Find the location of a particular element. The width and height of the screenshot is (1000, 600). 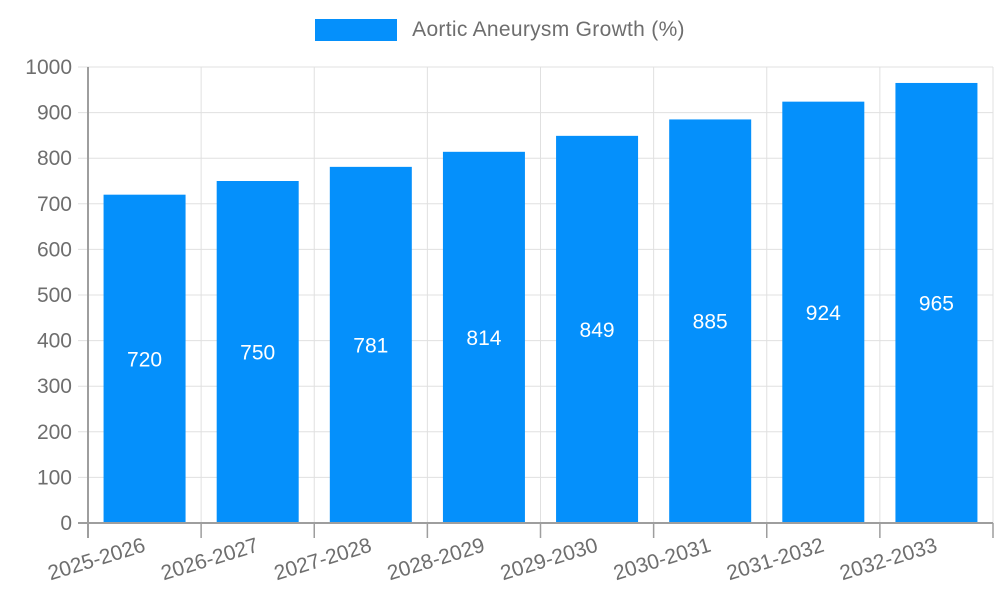

legend: Aortic Aneurysm Growth (%) is located at coordinates (500, 30).